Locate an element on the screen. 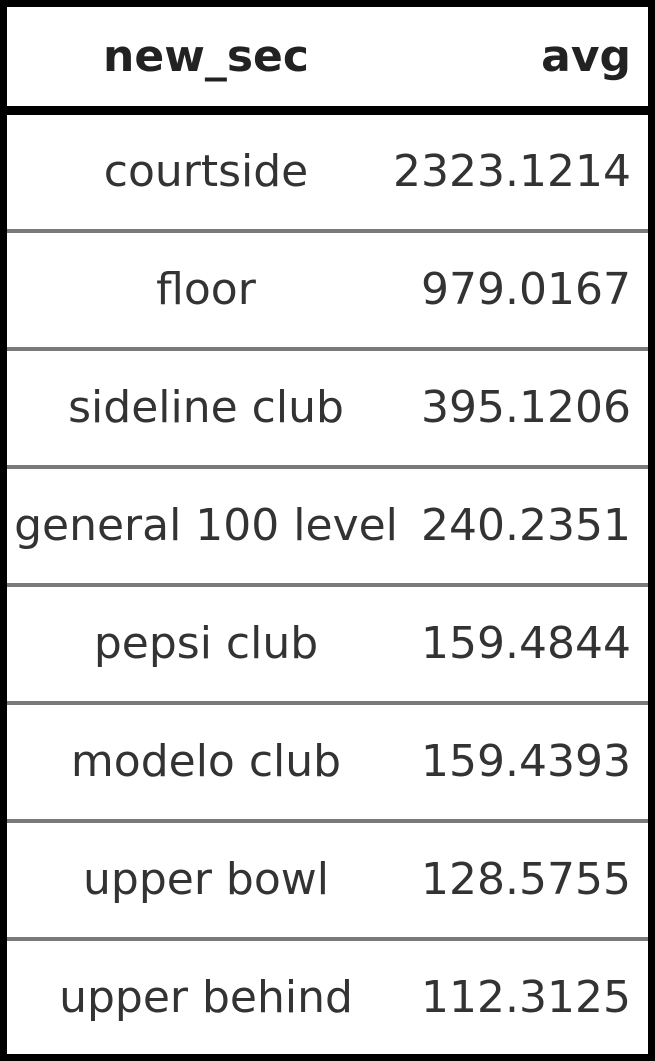  table-row: general 100 level 240.2351 is located at coordinates (327, 528).